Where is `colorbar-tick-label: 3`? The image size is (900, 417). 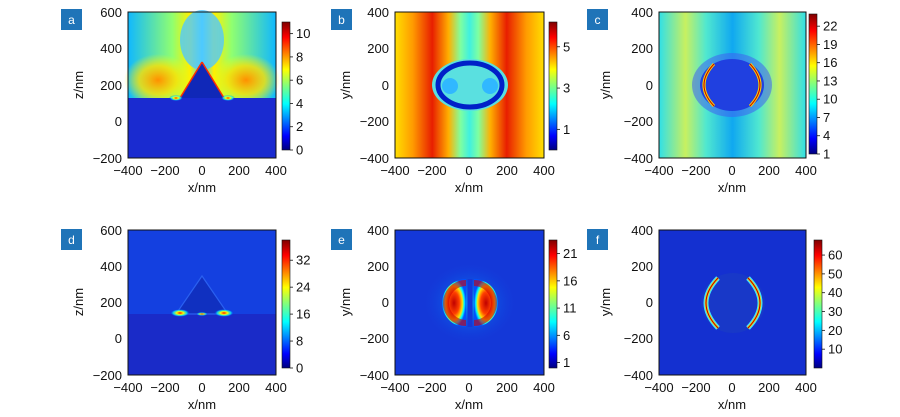
colorbar-tick-label: 3 is located at coordinates (566, 88).